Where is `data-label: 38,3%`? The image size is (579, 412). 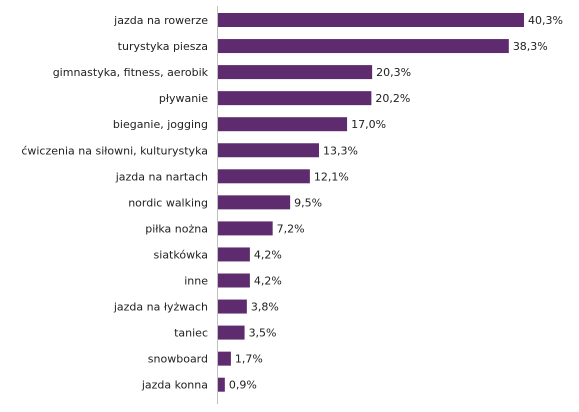
data-label: 38,3% is located at coordinates (530, 46).